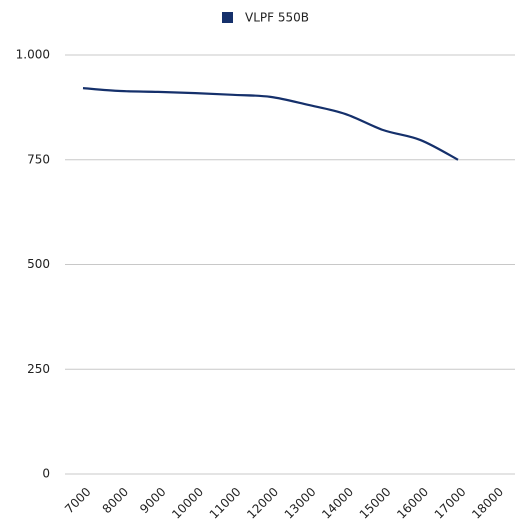 This screenshot has width=515, height=531. I want to click on x-tick-label: 12000, so click(262, 503).